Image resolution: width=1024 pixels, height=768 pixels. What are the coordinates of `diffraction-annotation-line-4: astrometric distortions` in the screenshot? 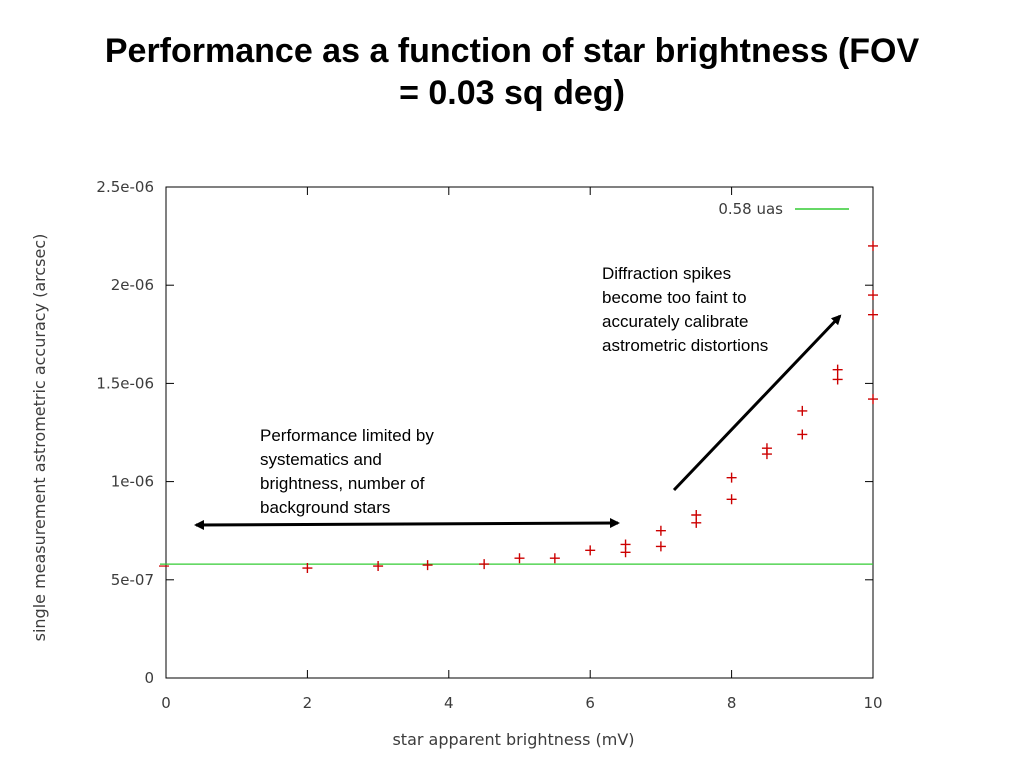 It's located at (685, 345).